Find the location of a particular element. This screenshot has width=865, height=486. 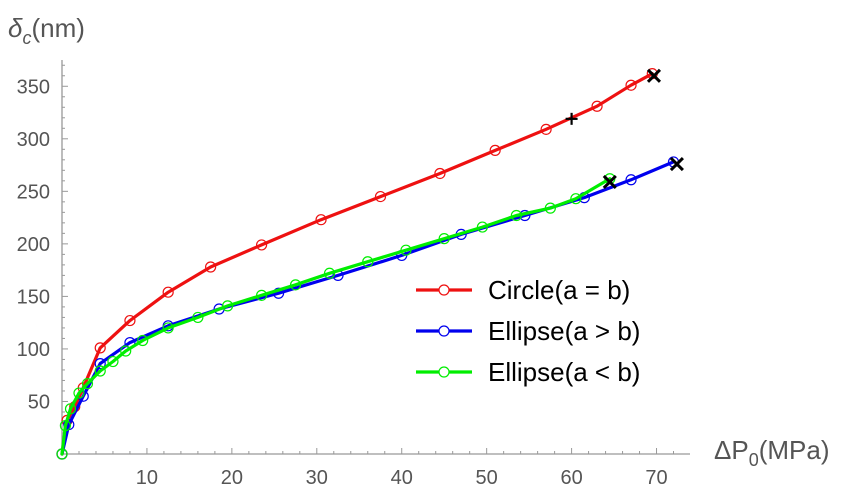

plus-marker is located at coordinates (571, 118).